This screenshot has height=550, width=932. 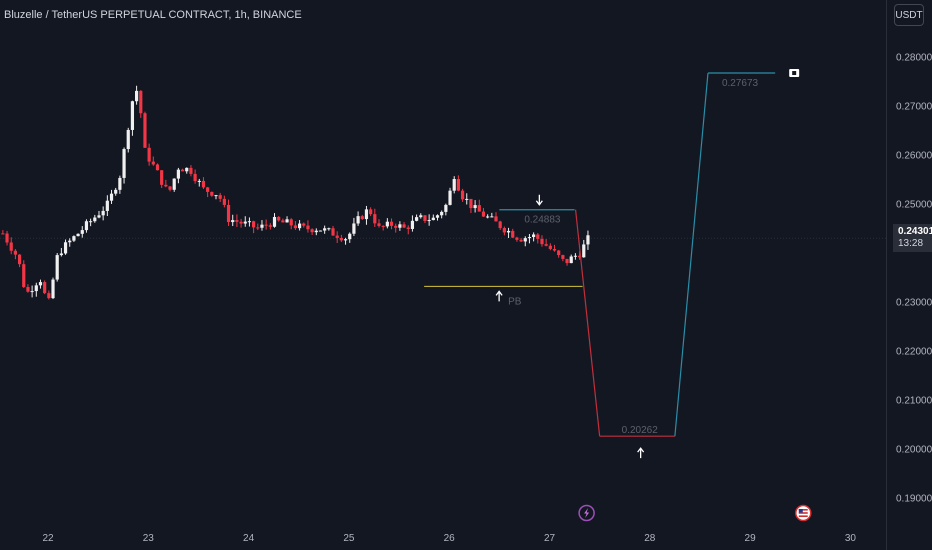 I want to click on y-tick-label: 0.26000, so click(x=914, y=156).